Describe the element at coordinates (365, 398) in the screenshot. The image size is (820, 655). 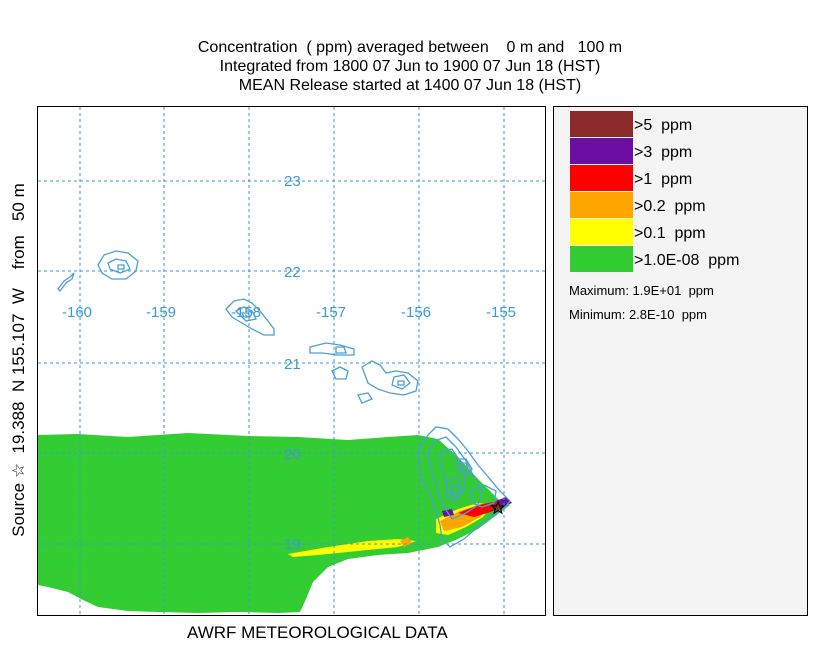
I see `island-kahoolawe` at that location.